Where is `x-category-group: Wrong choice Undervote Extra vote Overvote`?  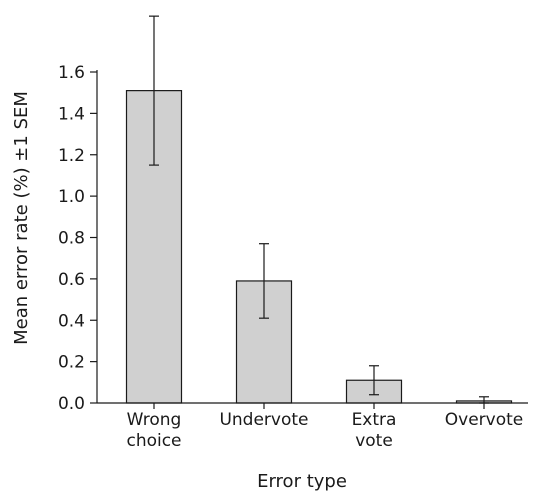 x-category-group: Wrong choice Undervote Extra vote Overvote is located at coordinates (324, 427).